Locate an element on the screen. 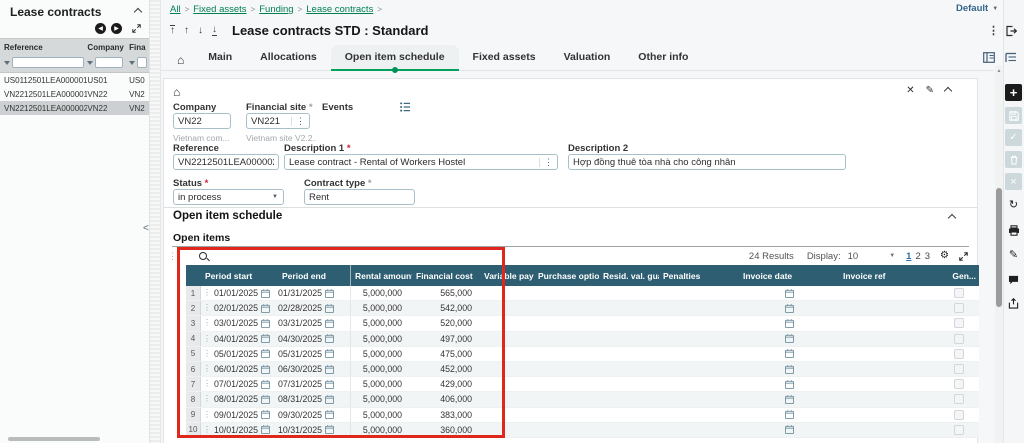  period-start-cell: ⋮ 06/01/2025 is located at coordinates (239, 369).